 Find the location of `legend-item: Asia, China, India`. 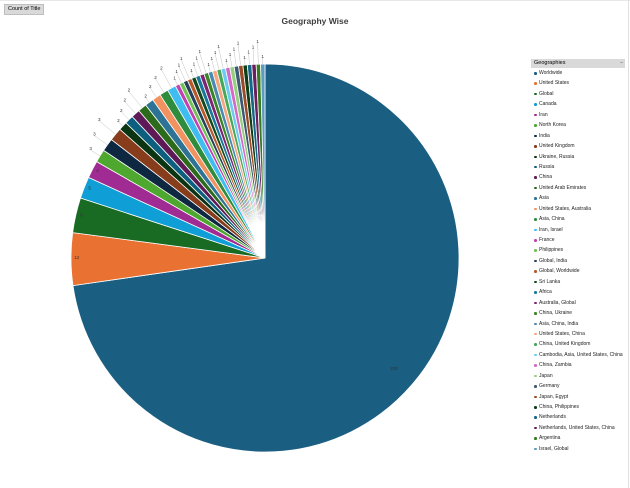

legend-item: Asia, China, India is located at coordinates (578, 324).